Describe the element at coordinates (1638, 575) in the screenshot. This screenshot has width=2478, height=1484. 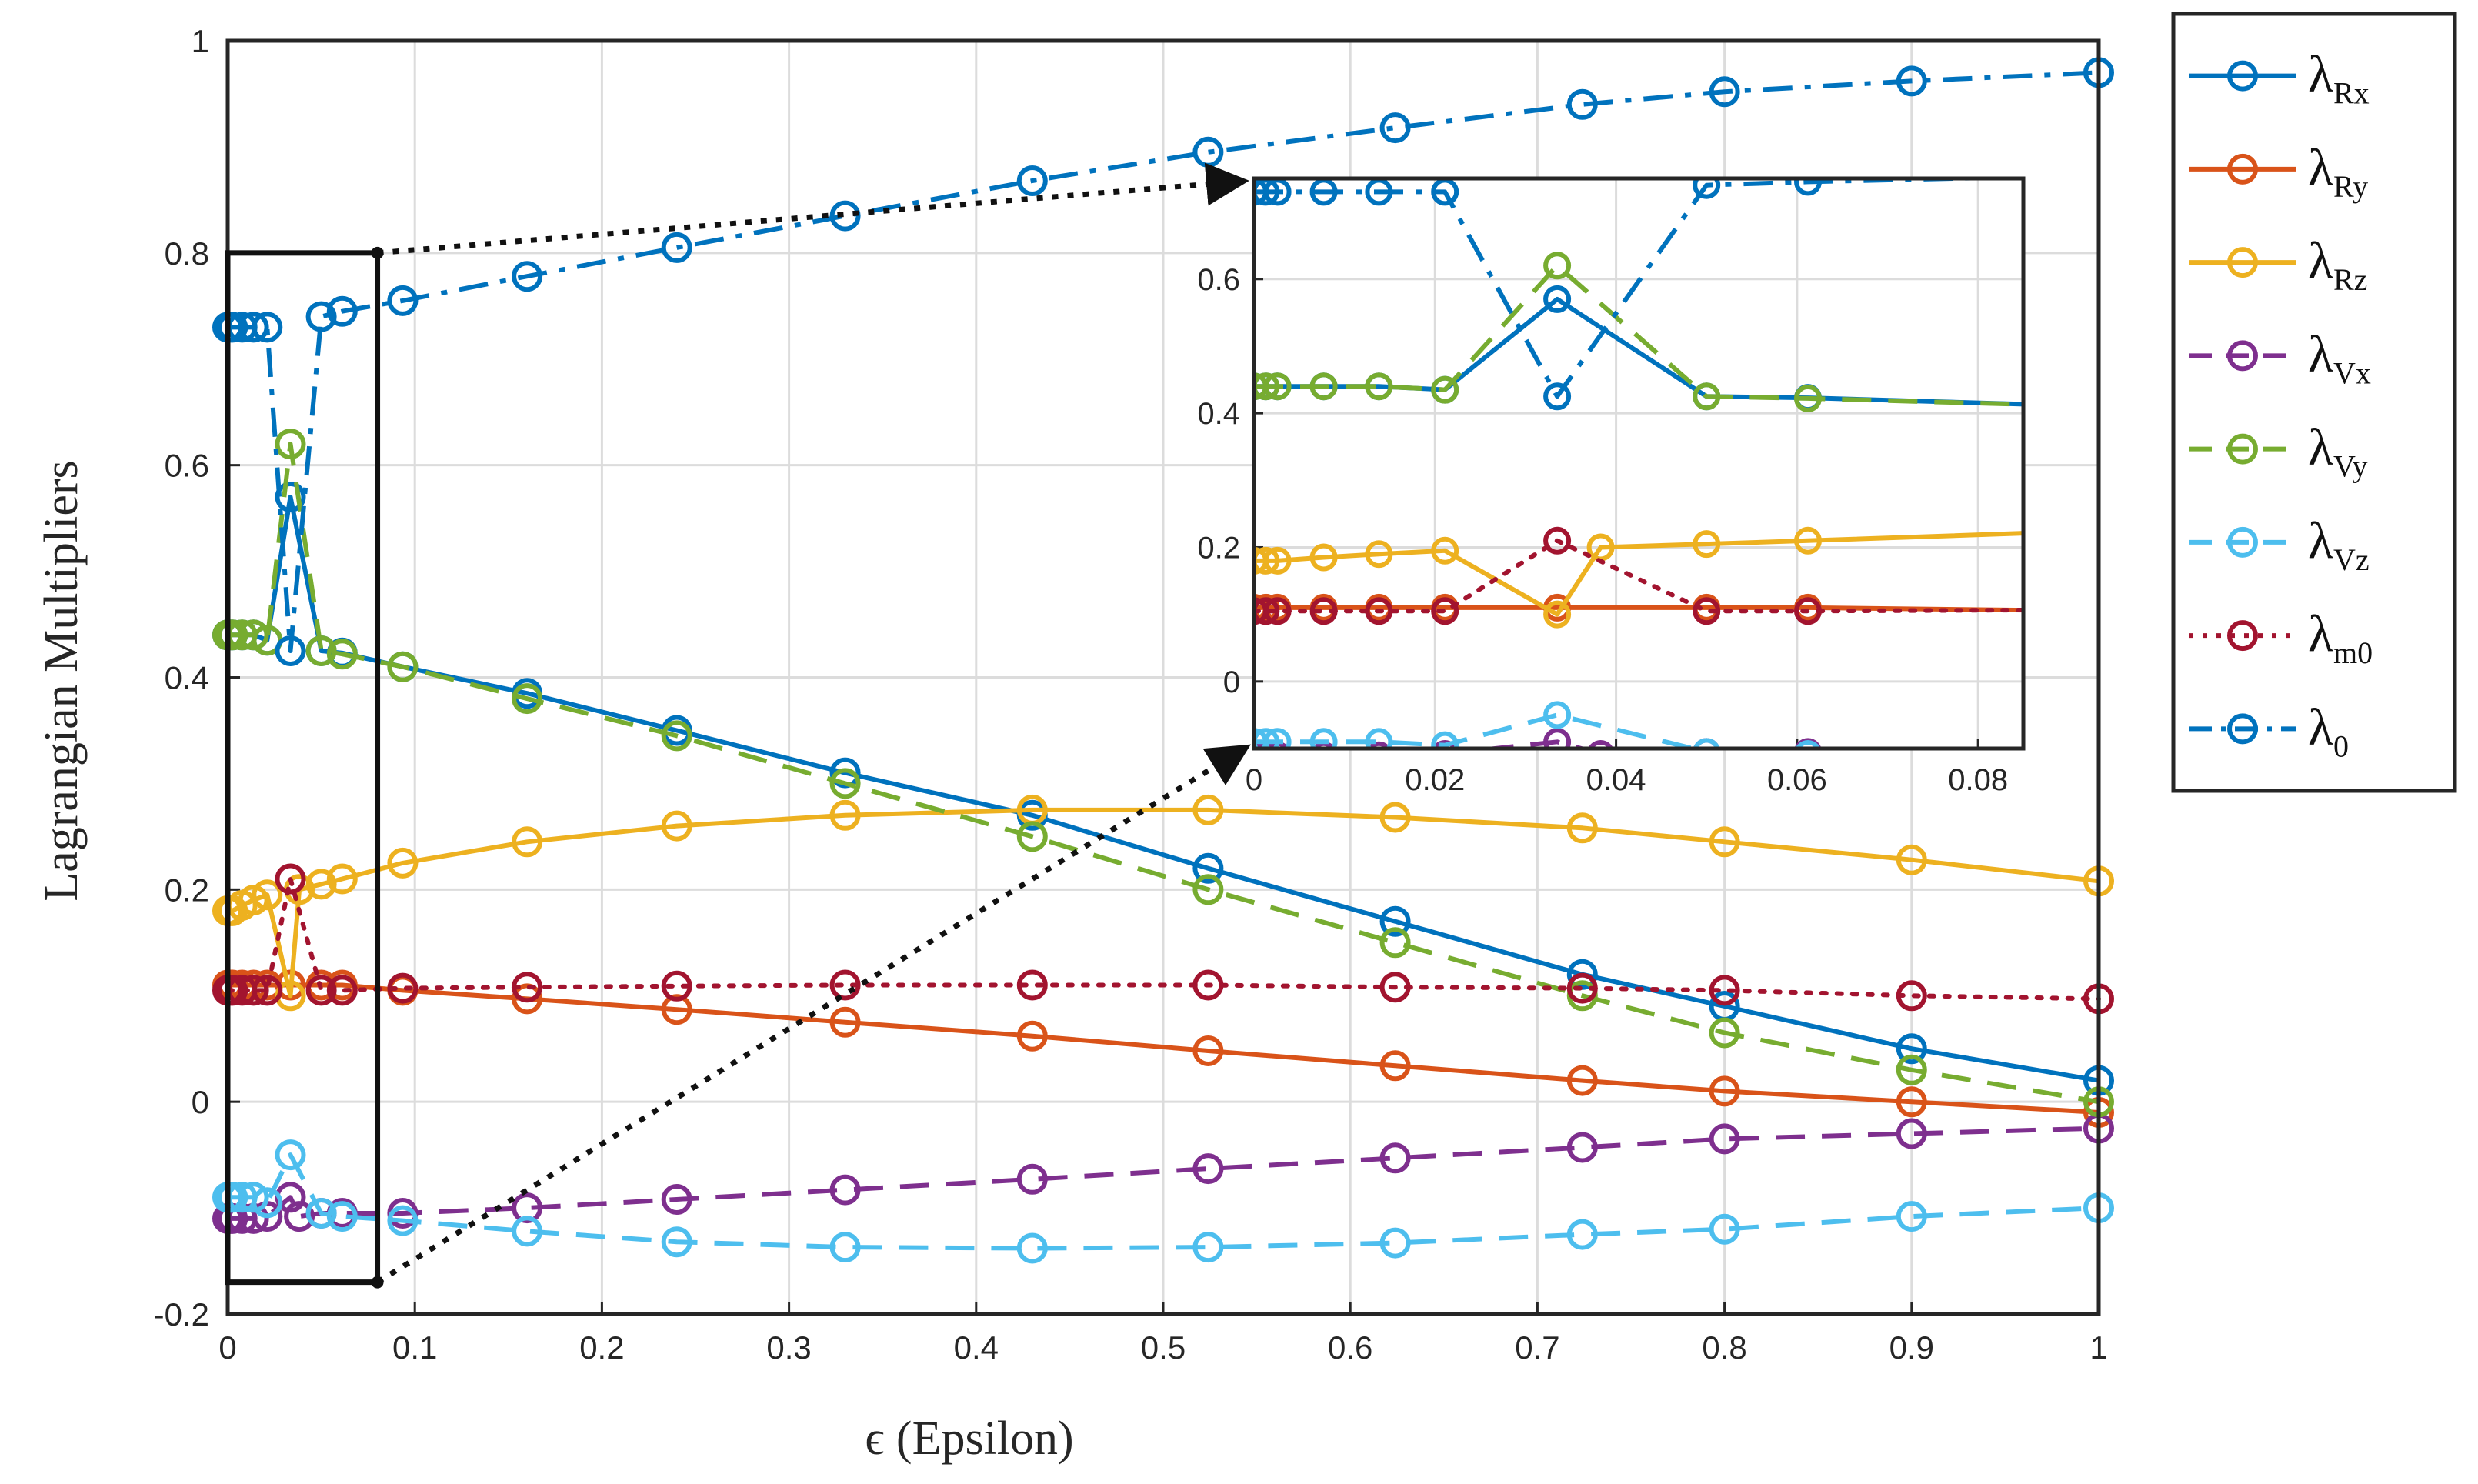
I see `inset-series-m0` at that location.